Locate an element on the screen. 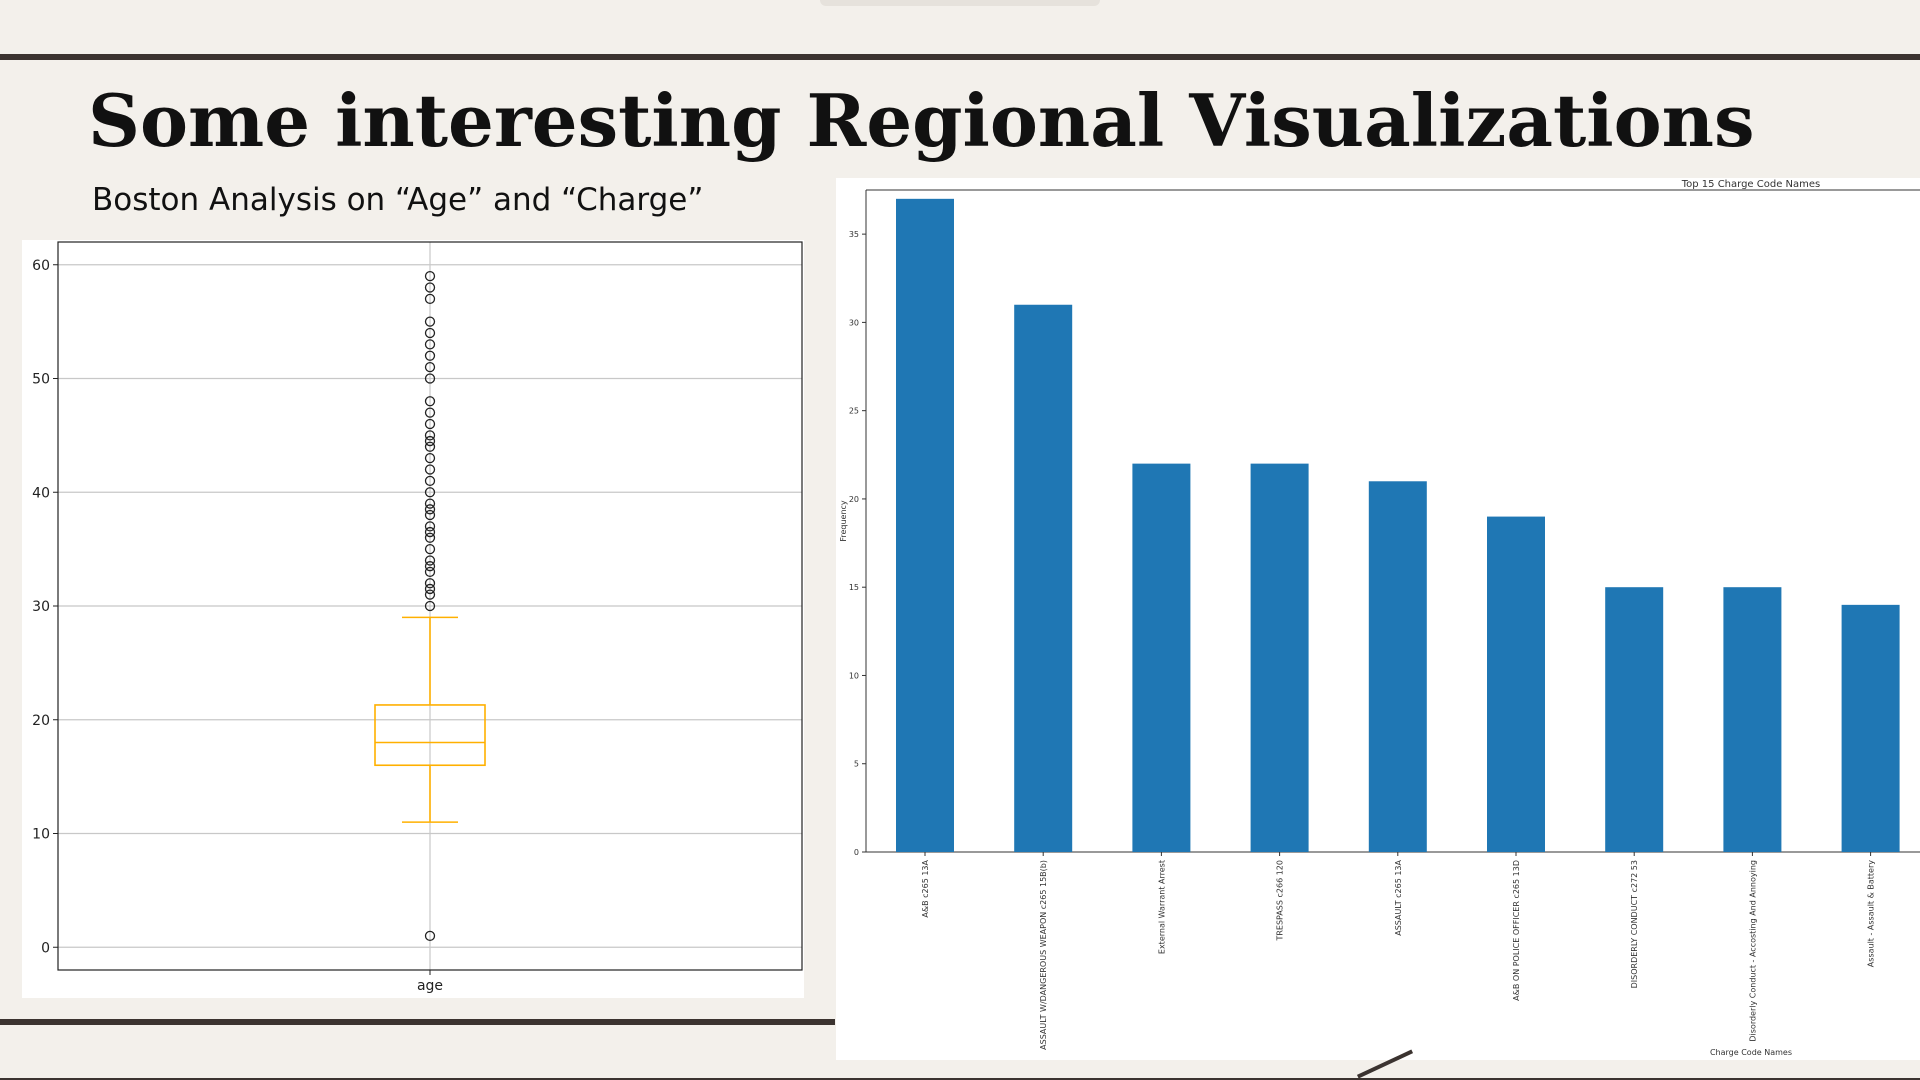  top-tab-shadow is located at coordinates (960, 3).